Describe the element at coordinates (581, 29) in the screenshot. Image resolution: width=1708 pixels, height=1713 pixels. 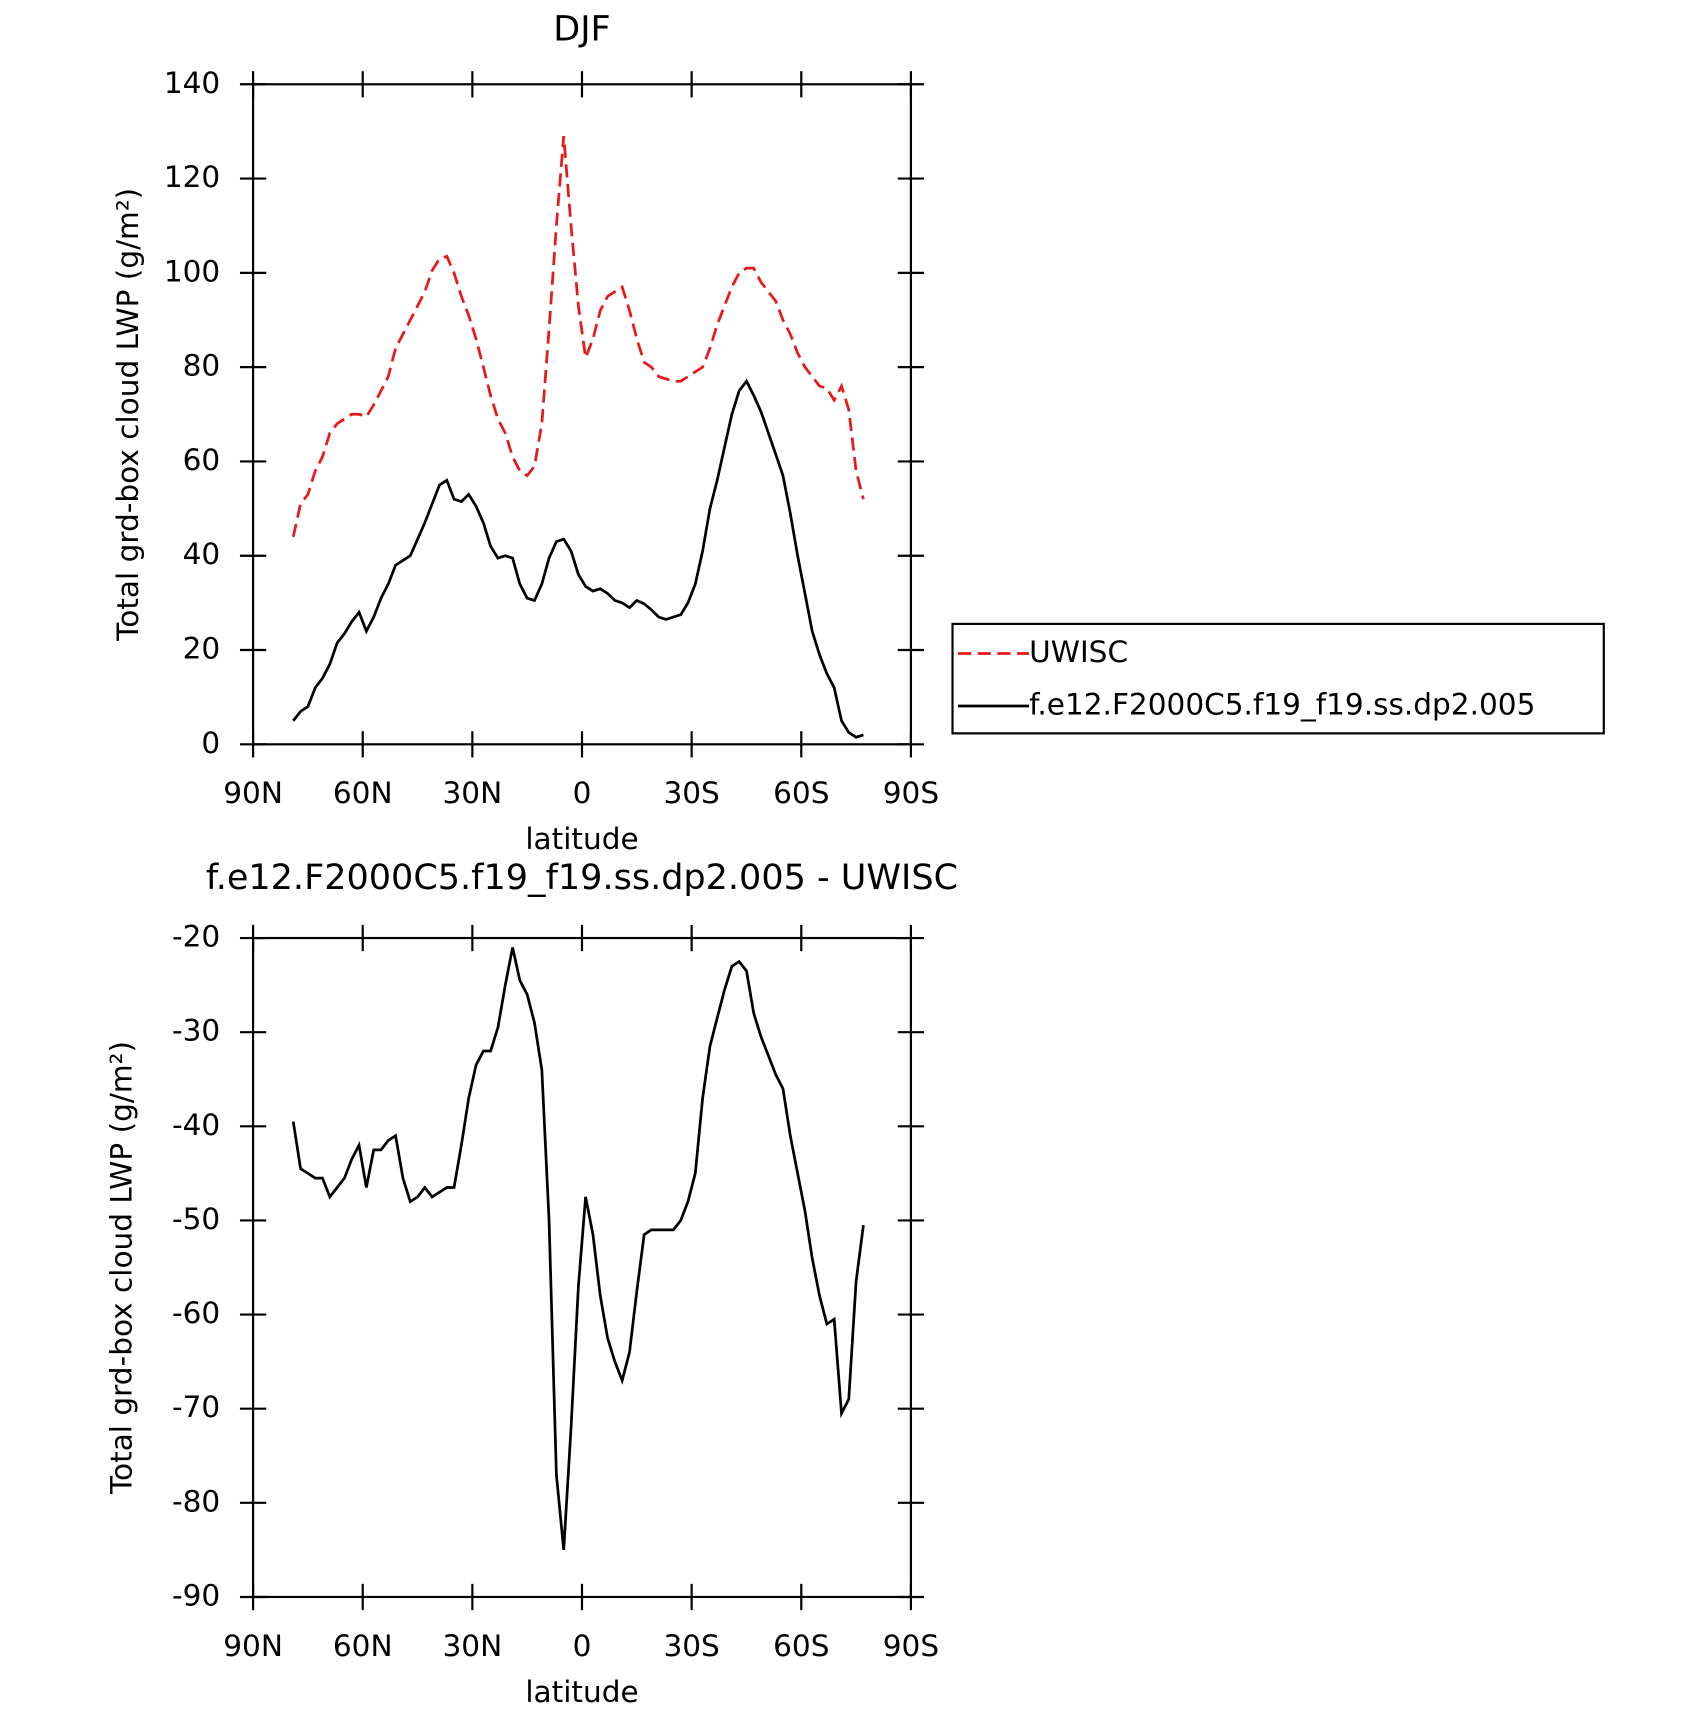
I see `chart-title: DJF` at that location.